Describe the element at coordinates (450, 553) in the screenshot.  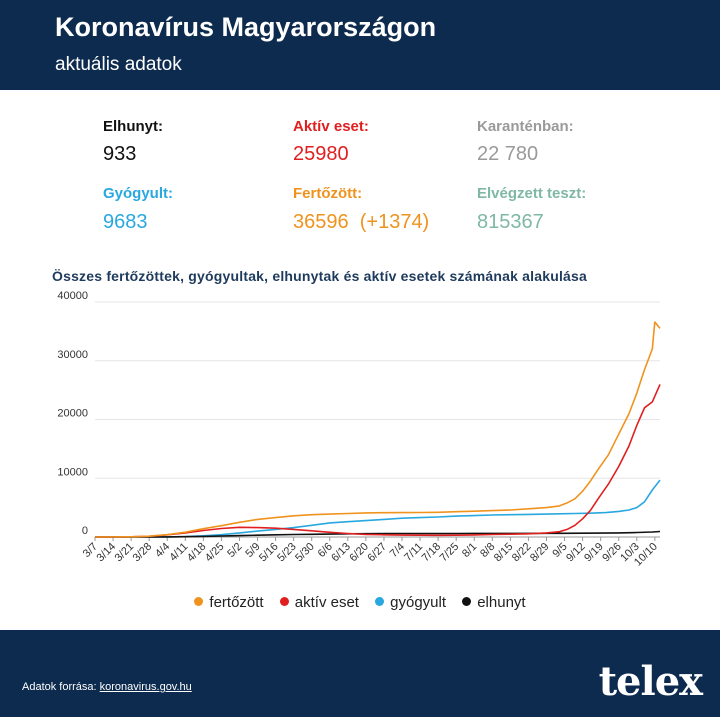
I see `x-tick-label: 7/25` at that location.